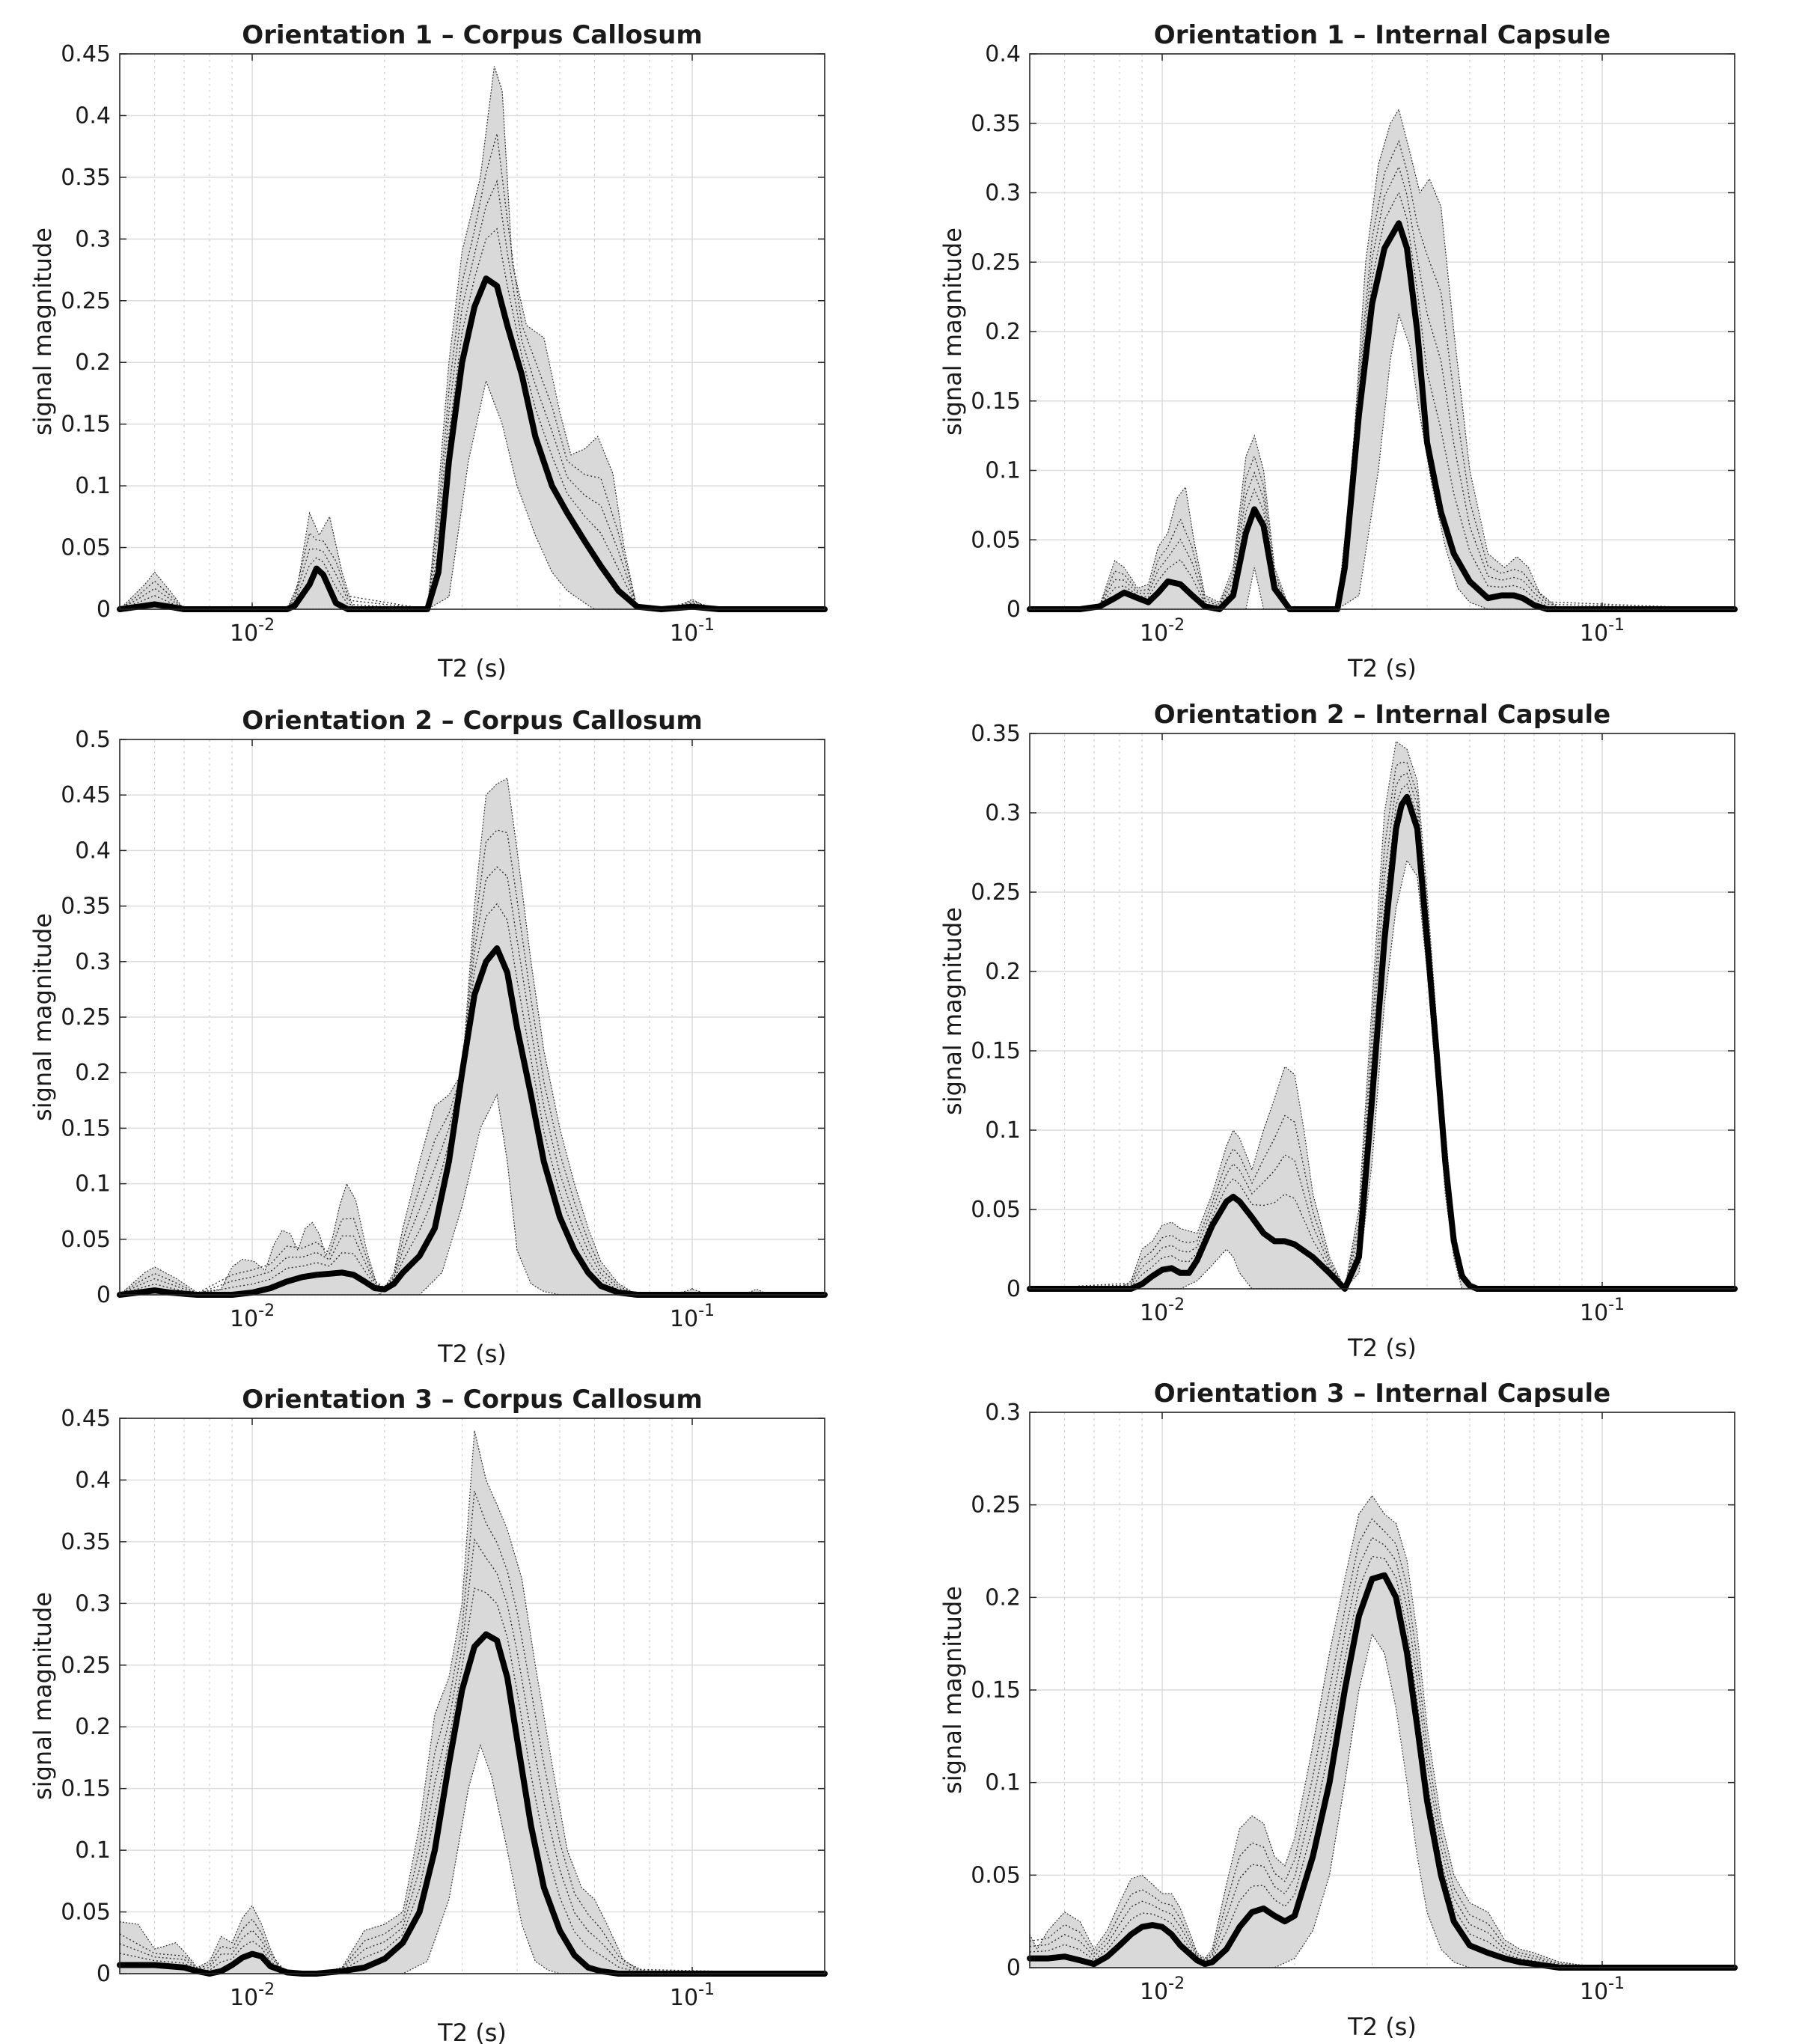 This screenshot has width=1814, height=2044. What do you see at coordinates (472, 1400) in the screenshot?
I see `panel-title: Orientation 3 – Corpus Callosum` at bounding box center [472, 1400].